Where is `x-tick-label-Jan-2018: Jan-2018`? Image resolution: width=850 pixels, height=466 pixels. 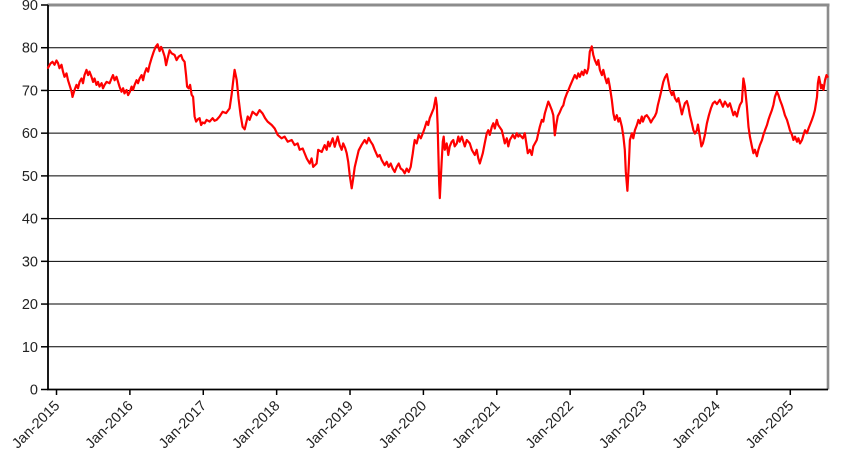 x-tick-label-Jan-2018: Jan-2018 is located at coordinates (256, 425).